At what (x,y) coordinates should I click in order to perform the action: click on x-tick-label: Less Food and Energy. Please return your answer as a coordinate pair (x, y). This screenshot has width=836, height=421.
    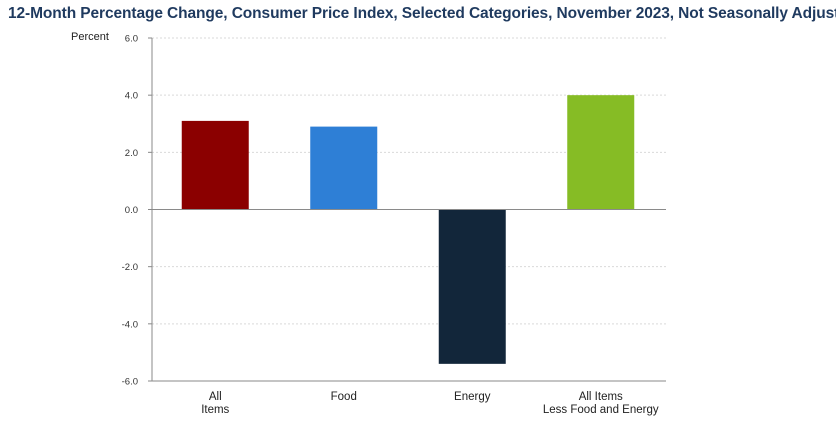
    Looking at the image, I should click on (601, 410).